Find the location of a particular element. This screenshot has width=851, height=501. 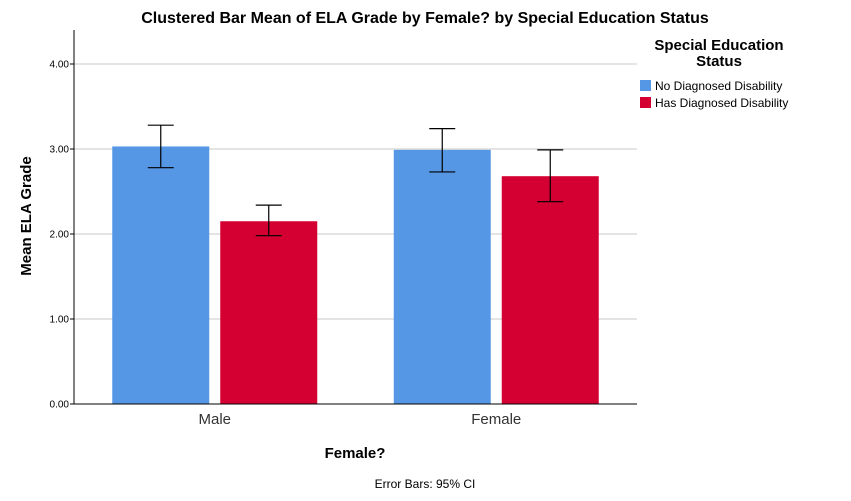

y-axis-ticks: 0.00 1.00 2.00 3.00 4.00 is located at coordinates (62, 235).